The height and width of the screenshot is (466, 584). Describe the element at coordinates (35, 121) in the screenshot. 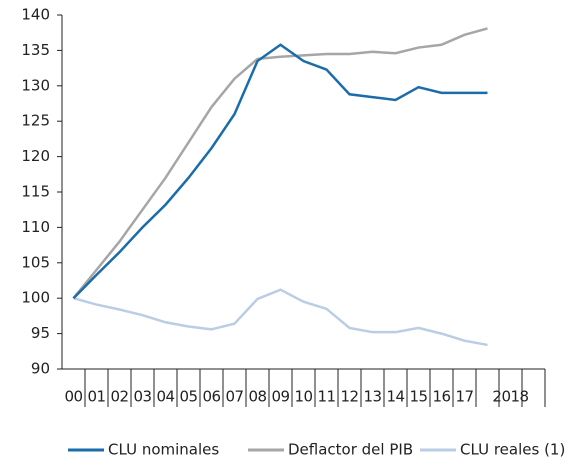

I see `y-tick-label: 125` at that location.